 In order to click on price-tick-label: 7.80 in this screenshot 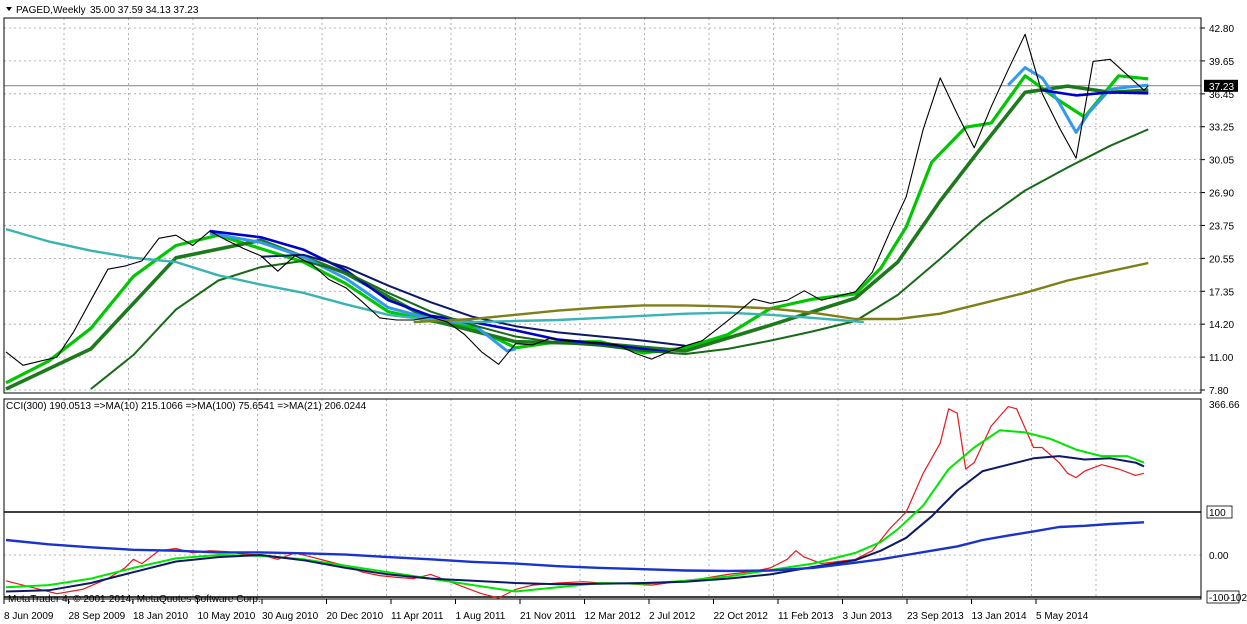, I will do `click(1219, 391)`.